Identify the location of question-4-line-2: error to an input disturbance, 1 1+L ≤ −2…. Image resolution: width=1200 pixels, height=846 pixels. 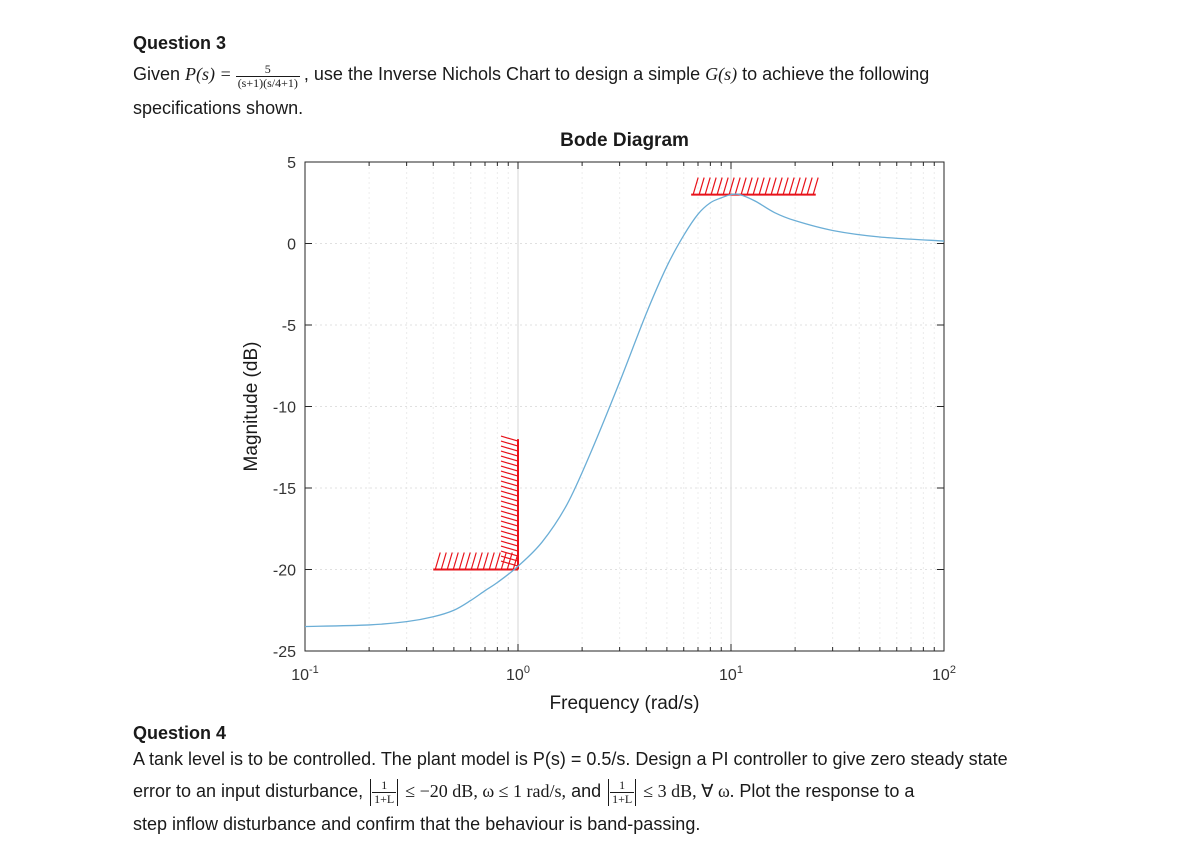
(523, 792).